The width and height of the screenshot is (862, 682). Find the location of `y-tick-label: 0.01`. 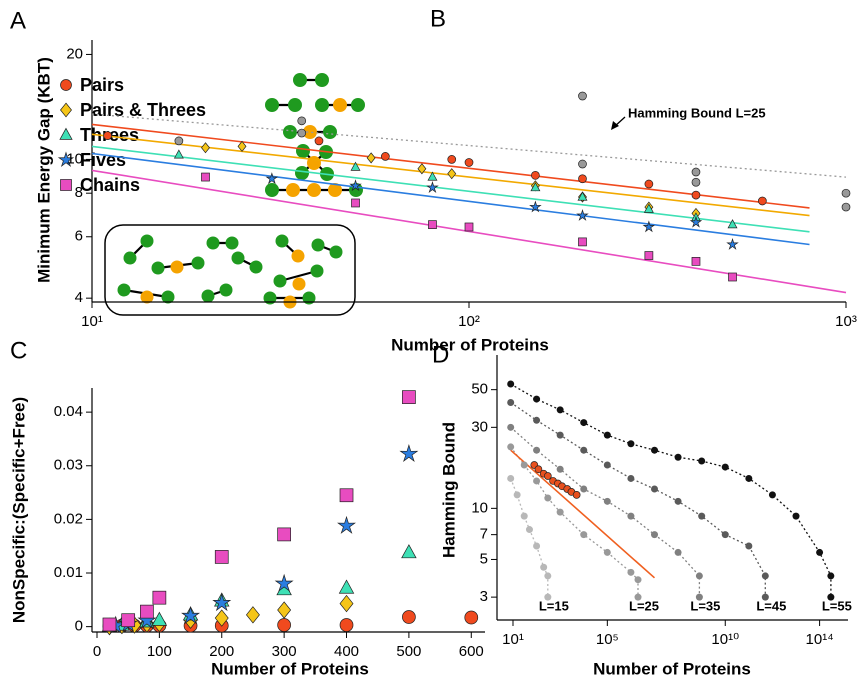

y-tick-label: 0.01 is located at coordinates (68, 572).